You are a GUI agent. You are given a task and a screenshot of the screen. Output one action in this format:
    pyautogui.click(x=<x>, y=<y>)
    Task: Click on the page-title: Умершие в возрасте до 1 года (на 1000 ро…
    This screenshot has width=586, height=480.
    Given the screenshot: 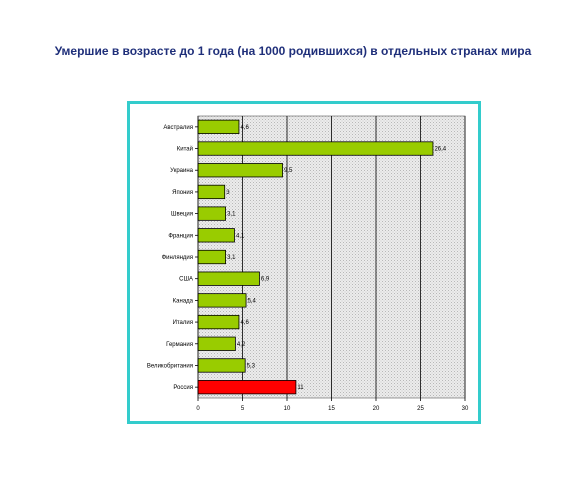 What is the action you would take?
    pyautogui.click(x=293, y=51)
    